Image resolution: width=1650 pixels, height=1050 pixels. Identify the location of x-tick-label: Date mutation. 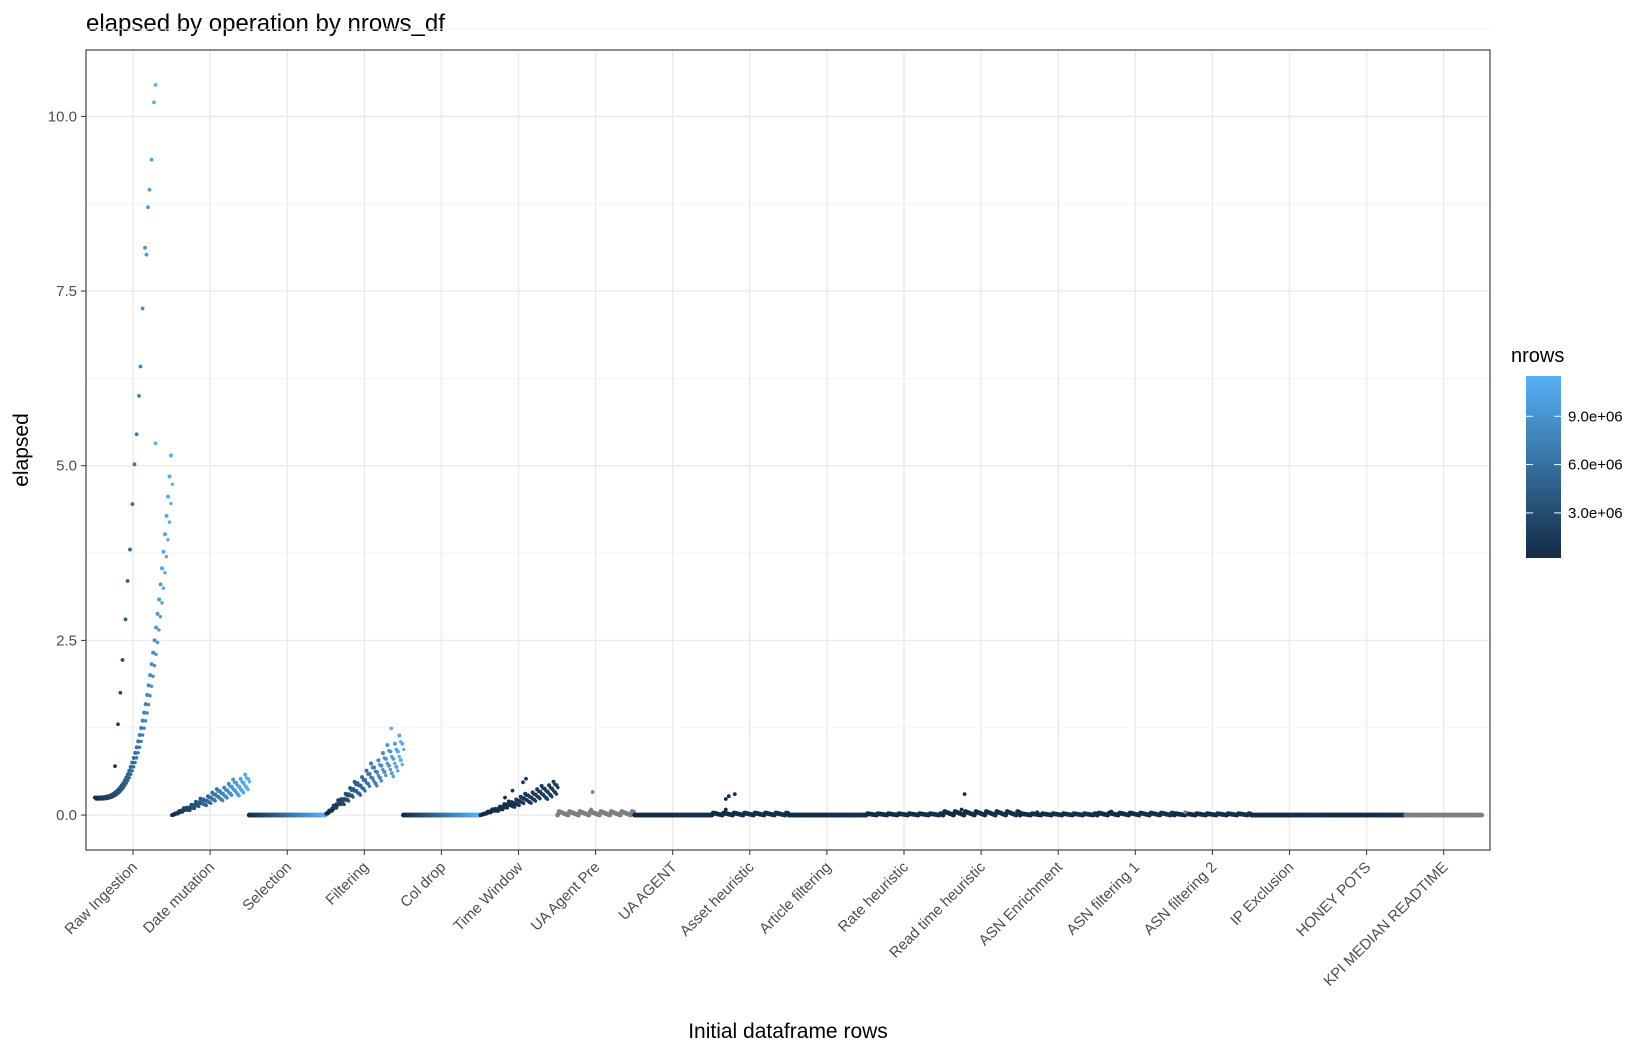
(179, 898).